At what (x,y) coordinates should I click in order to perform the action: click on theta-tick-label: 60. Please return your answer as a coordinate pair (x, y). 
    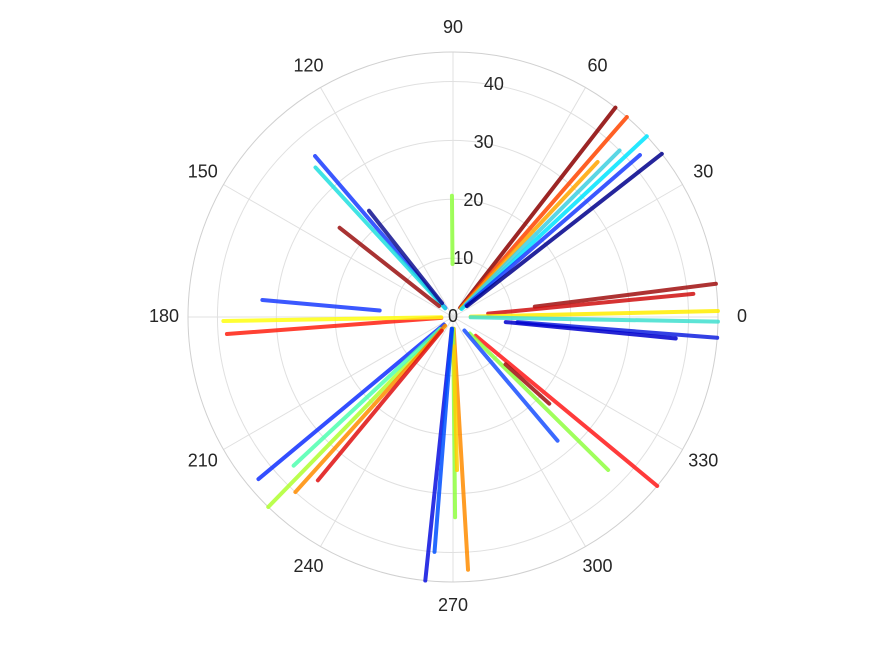
    Looking at the image, I should click on (597, 65).